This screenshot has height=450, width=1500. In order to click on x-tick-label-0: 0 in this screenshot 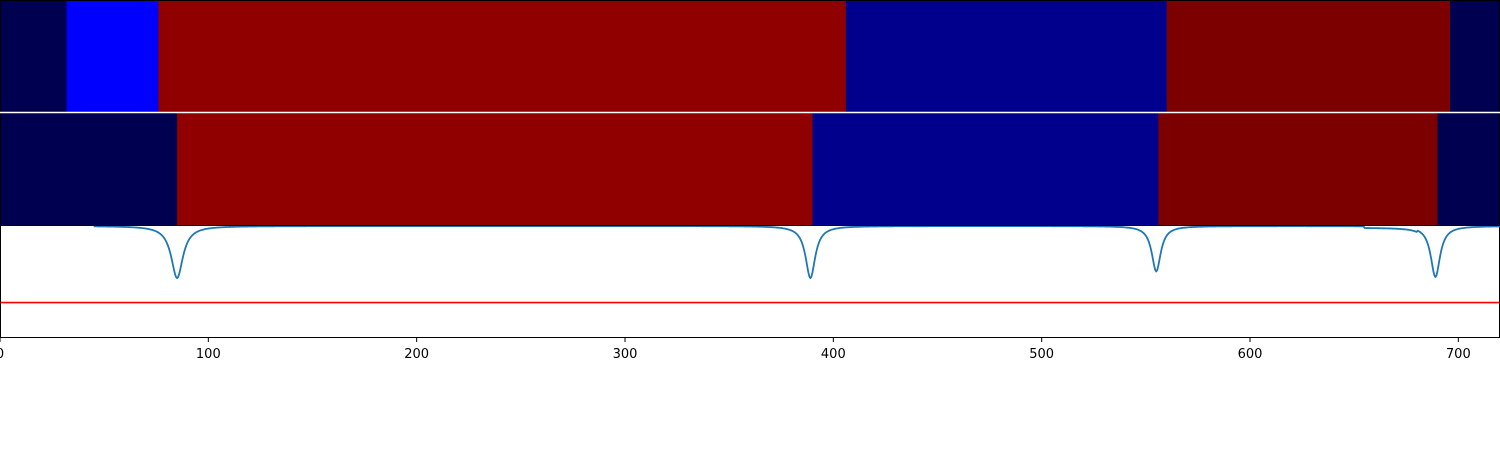, I will do `click(2, 354)`.